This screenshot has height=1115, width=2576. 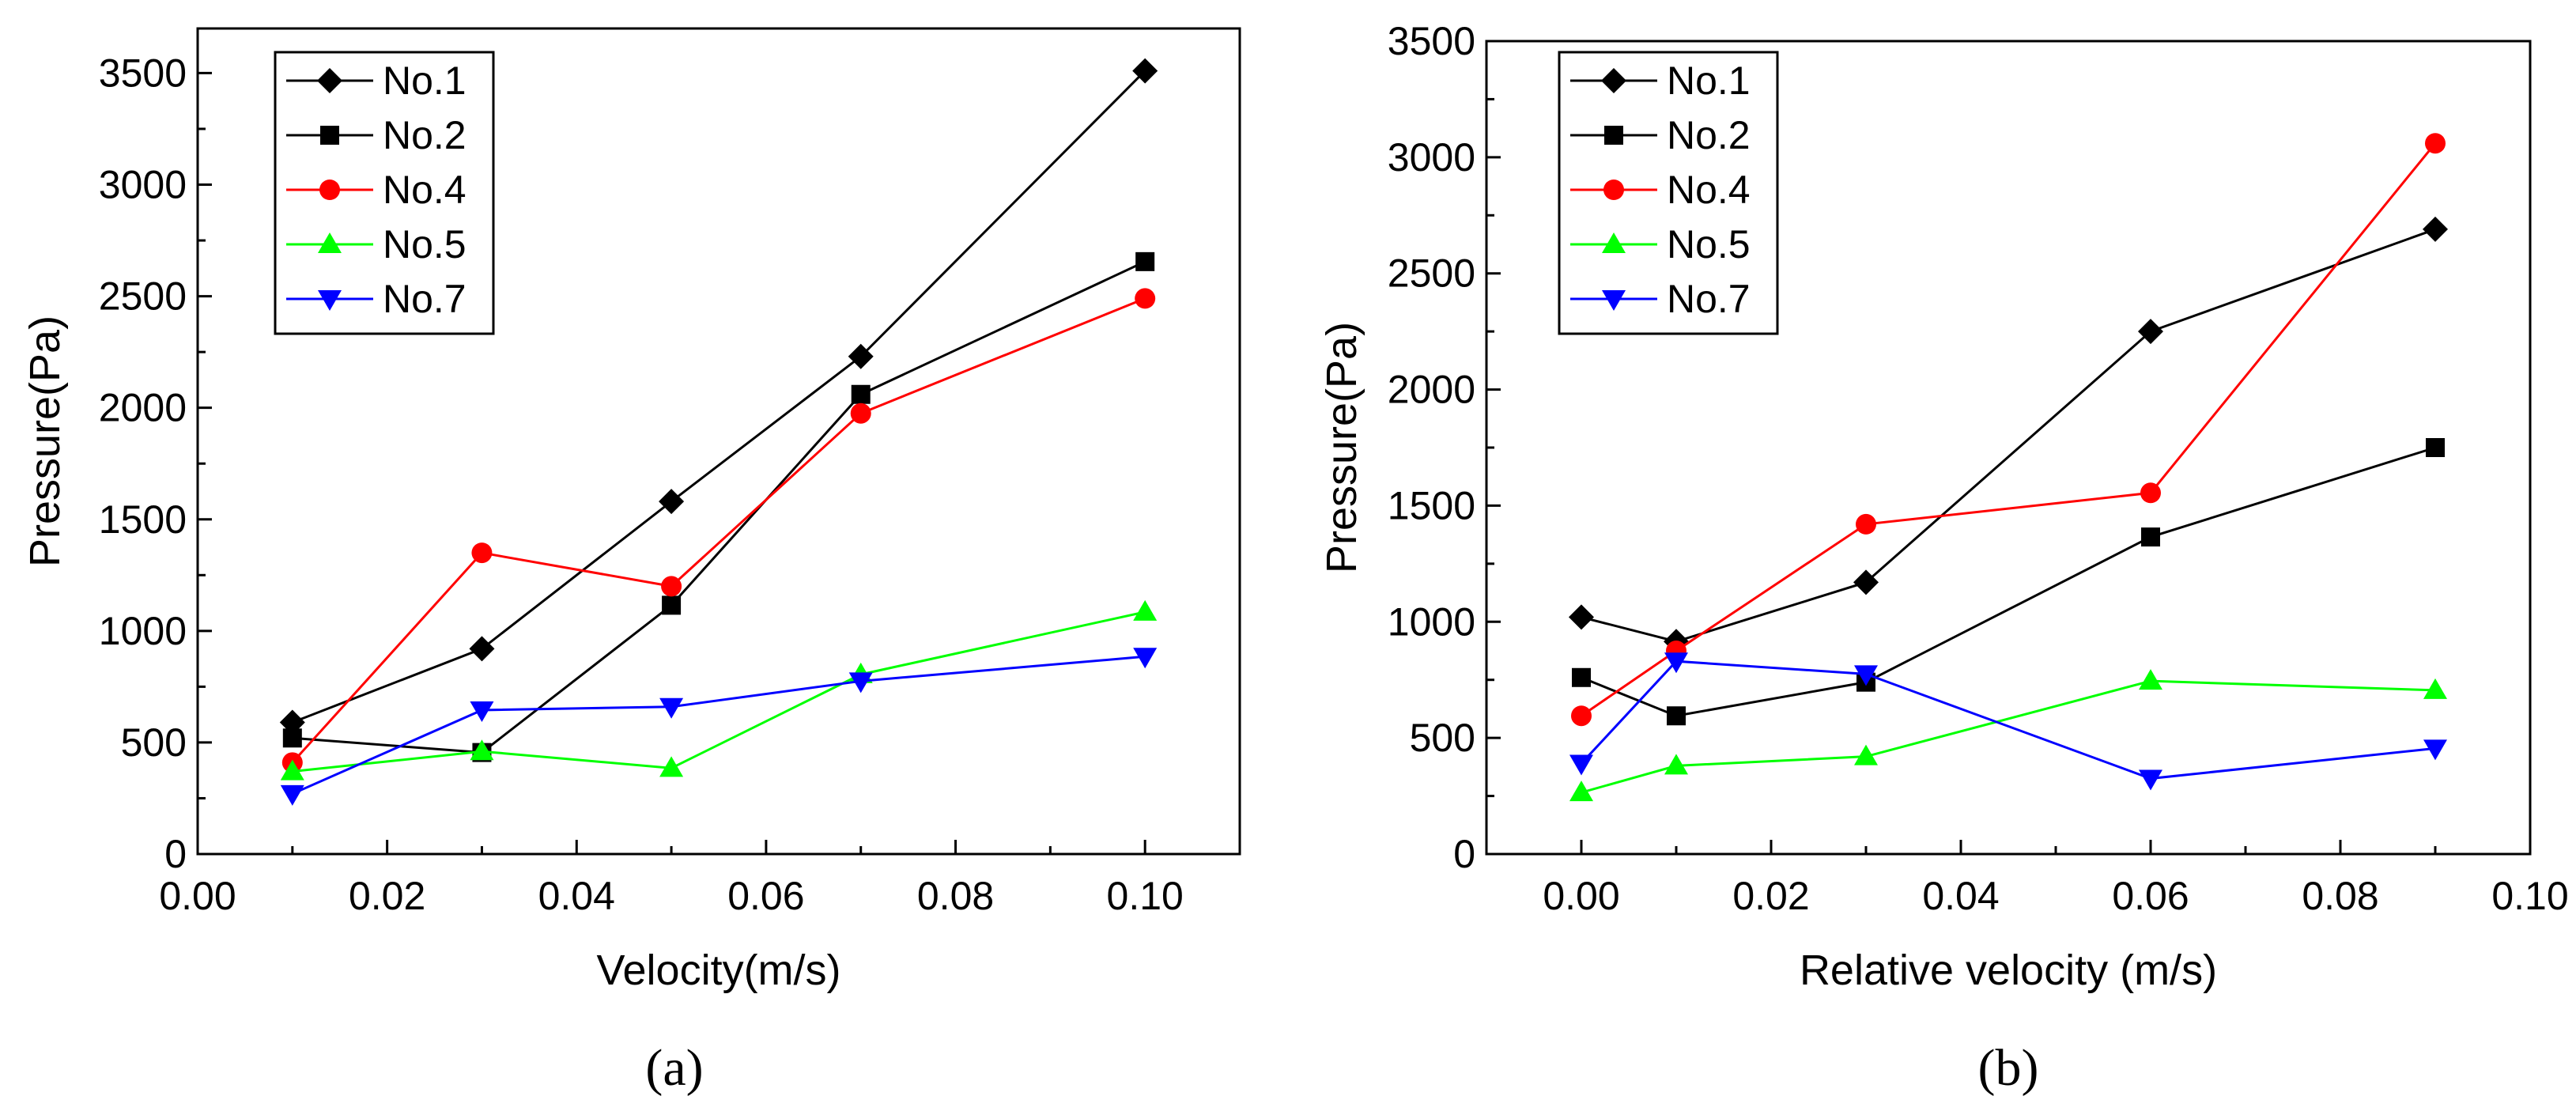 What do you see at coordinates (674, 1068) in the screenshot?
I see `panel-caption: (a)` at bounding box center [674, 1068].